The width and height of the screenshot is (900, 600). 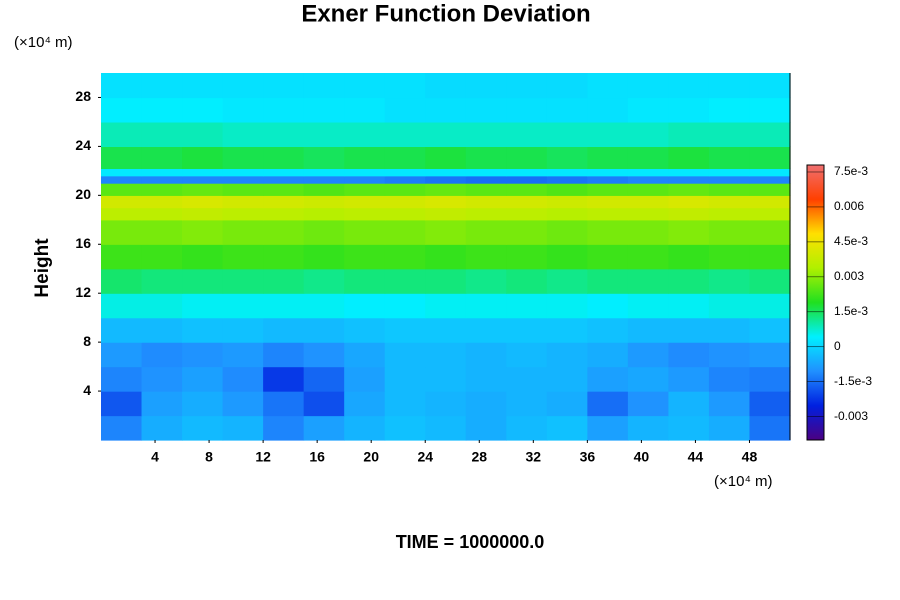 What do you see at coordinates (263, 457) in the screenshot?
I see `x-tick-label: 12` at bounding box center [263, 457].